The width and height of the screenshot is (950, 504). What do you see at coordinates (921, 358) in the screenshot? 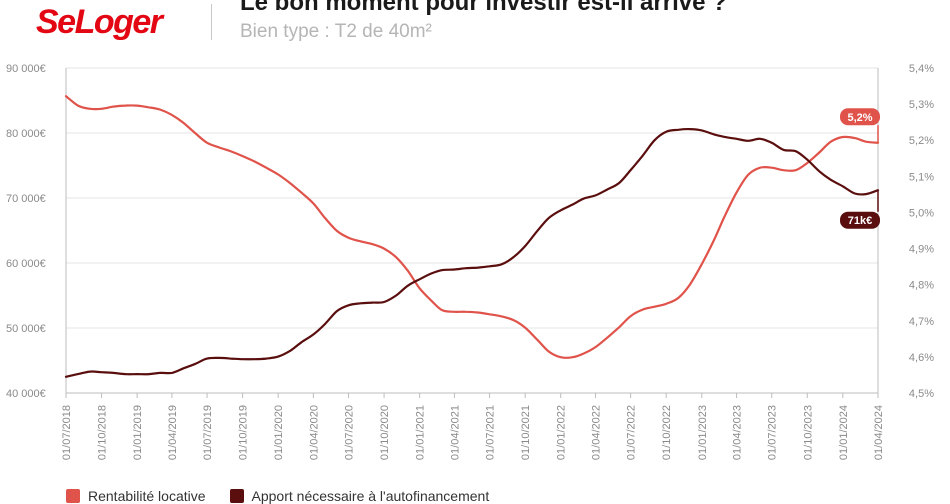
I see `y-right-tick-label: 4,6%` at bounding box center [921, 358].